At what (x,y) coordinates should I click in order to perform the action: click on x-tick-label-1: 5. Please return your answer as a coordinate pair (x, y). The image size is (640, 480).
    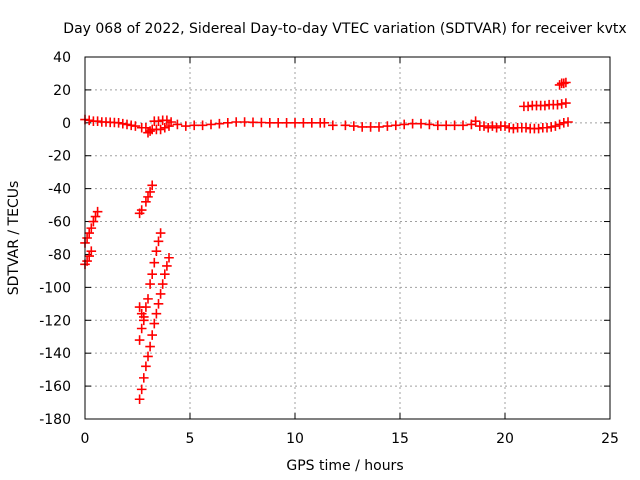
    Looking at the image, I should click on (190, 439).